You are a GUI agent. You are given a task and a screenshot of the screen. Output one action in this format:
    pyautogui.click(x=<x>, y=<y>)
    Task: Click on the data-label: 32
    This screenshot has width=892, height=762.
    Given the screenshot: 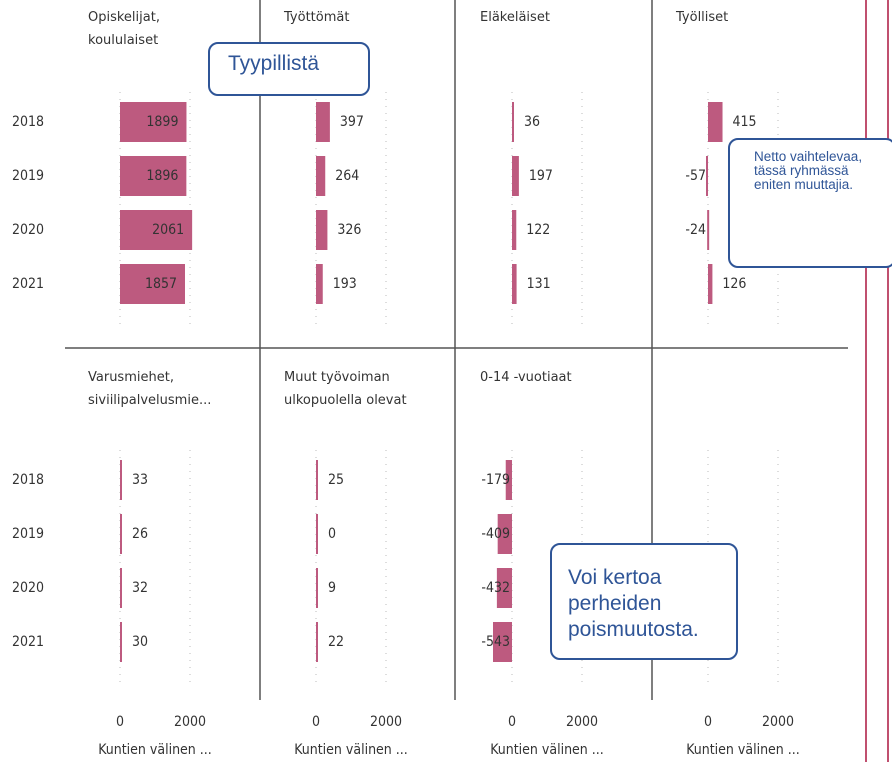 What is the action you would take?
    pyautogui.click(x=140, y=588)
    